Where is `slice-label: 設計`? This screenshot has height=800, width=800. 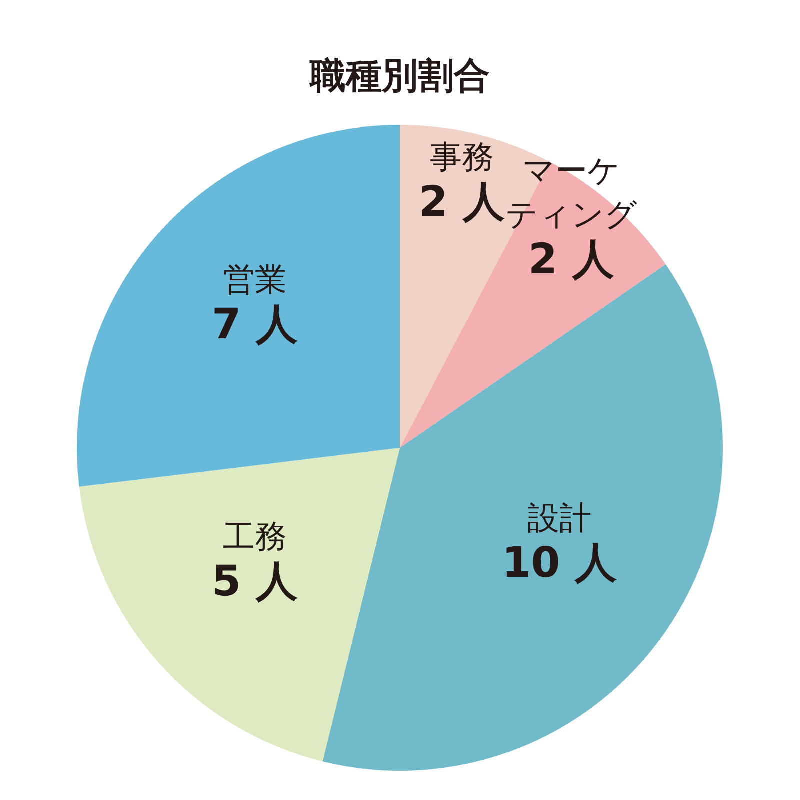 slice-label: 設計 is located at coordinates (559, 518).